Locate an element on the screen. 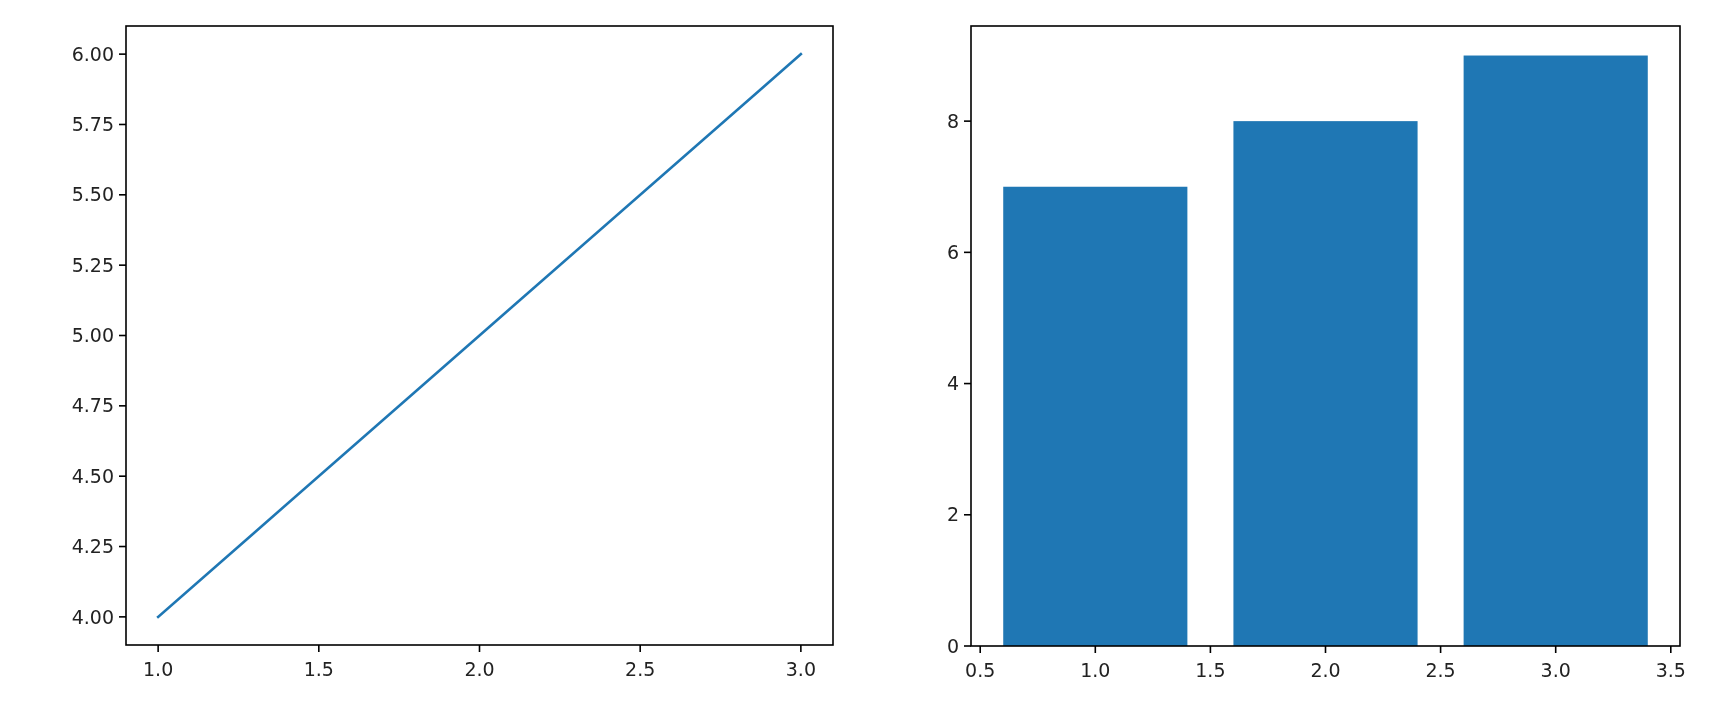  y-tick-label: 4 is located at coordinates (952, 383).